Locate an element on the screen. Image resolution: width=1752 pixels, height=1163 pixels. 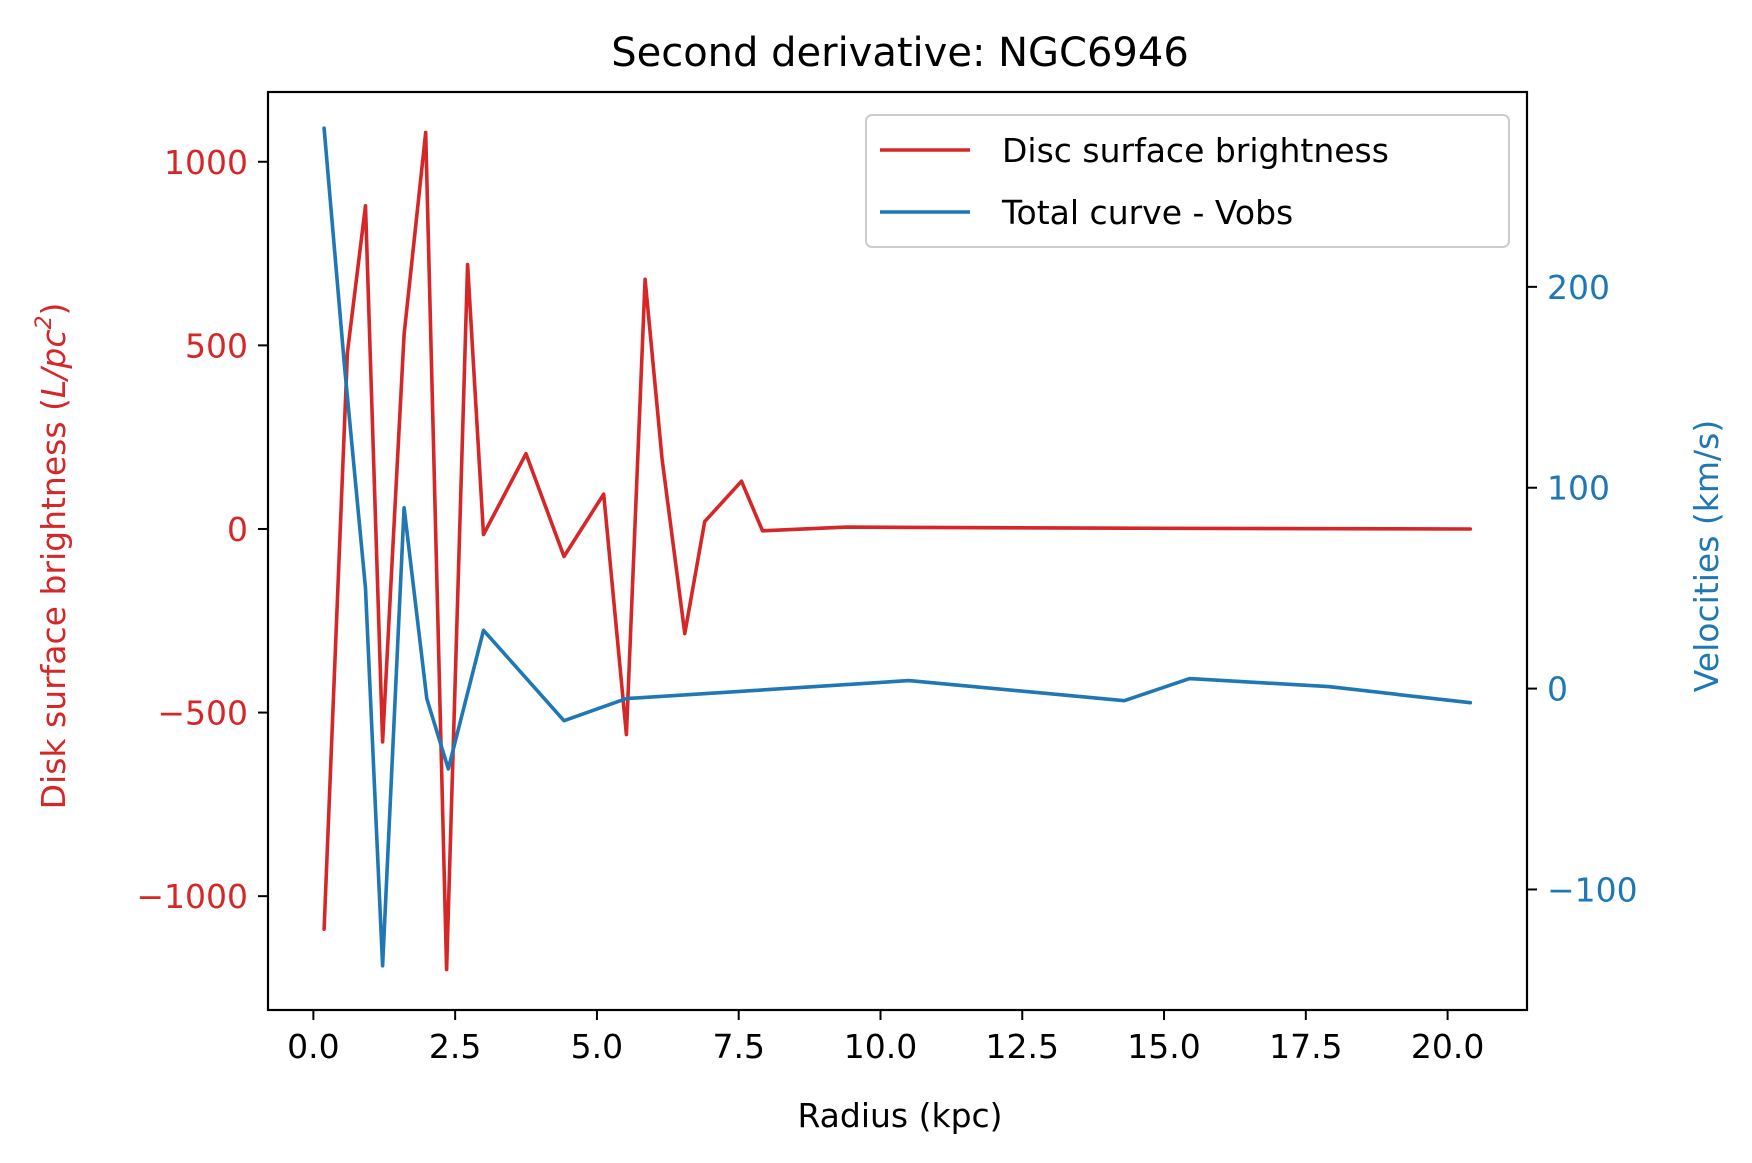
x-axis: 0.0 2.5 5.0 7.5 10.0 12.5 15.0 17.5 20.0 is located at coordinates (885, 1038).